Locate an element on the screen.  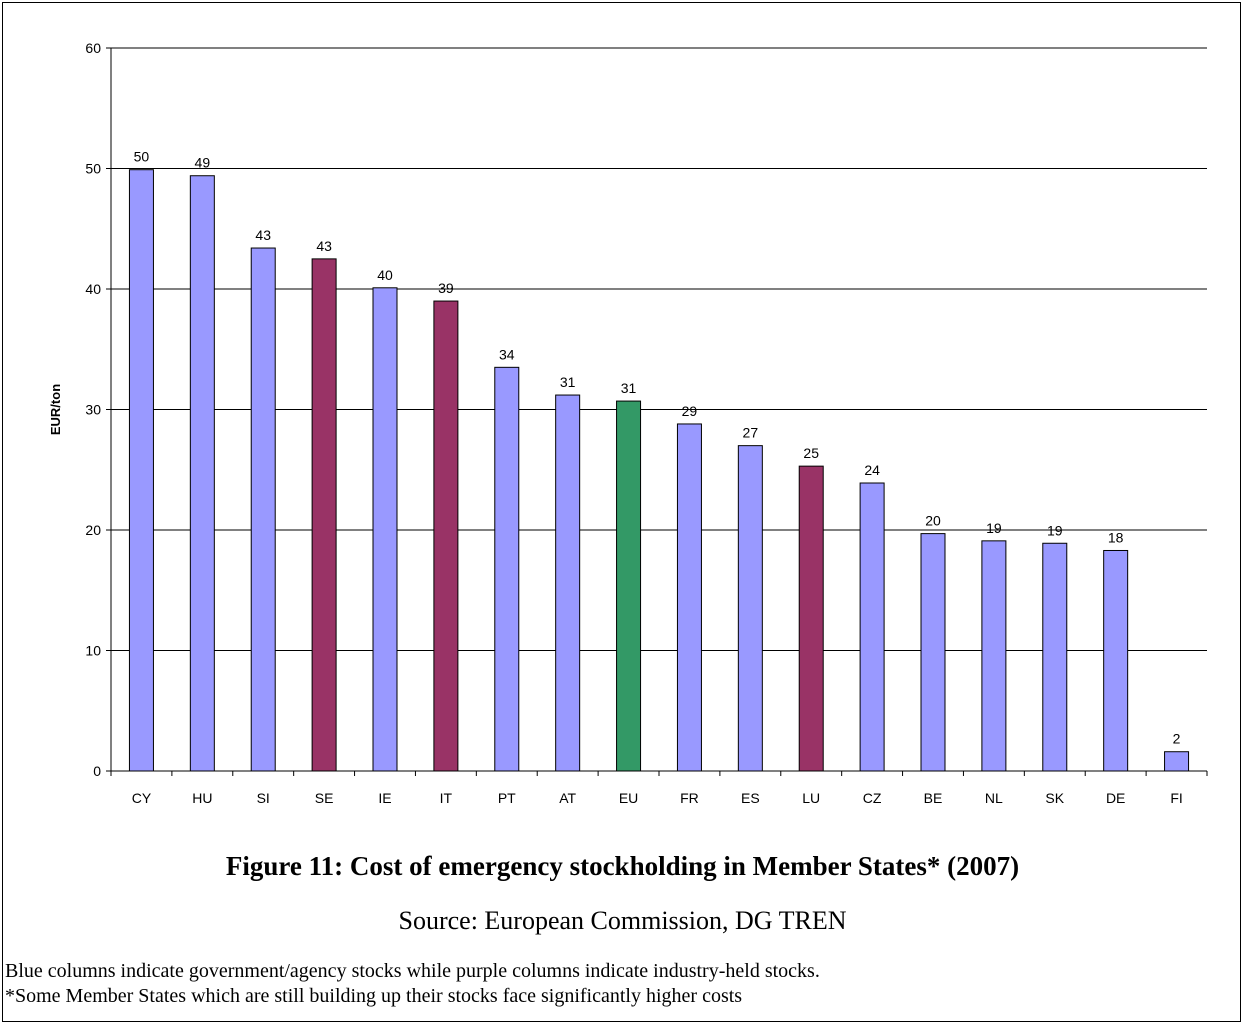
x-tick-label-pt: PT is located at coordinates (507, 798).